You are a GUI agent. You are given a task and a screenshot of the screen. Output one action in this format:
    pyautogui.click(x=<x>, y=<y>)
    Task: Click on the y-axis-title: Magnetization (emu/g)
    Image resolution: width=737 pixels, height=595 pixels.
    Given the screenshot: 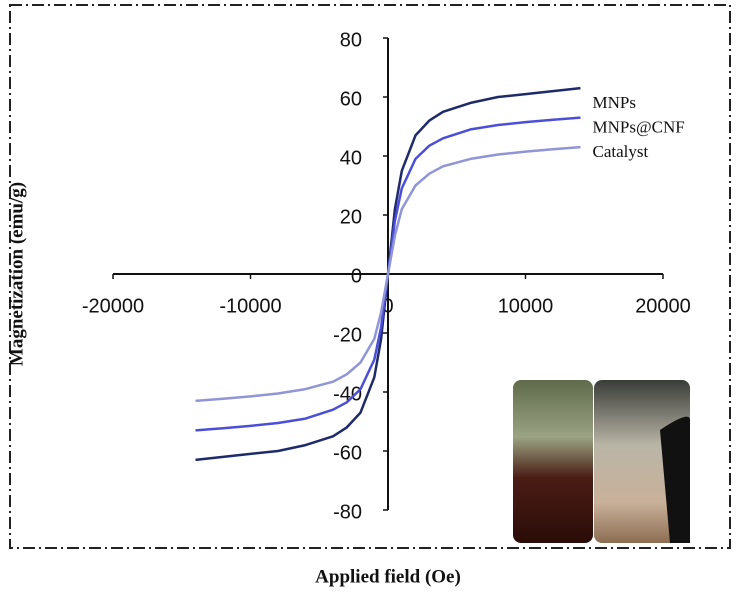 What is the action you would take?
    pyautogui.click(x=16, y=274)
    